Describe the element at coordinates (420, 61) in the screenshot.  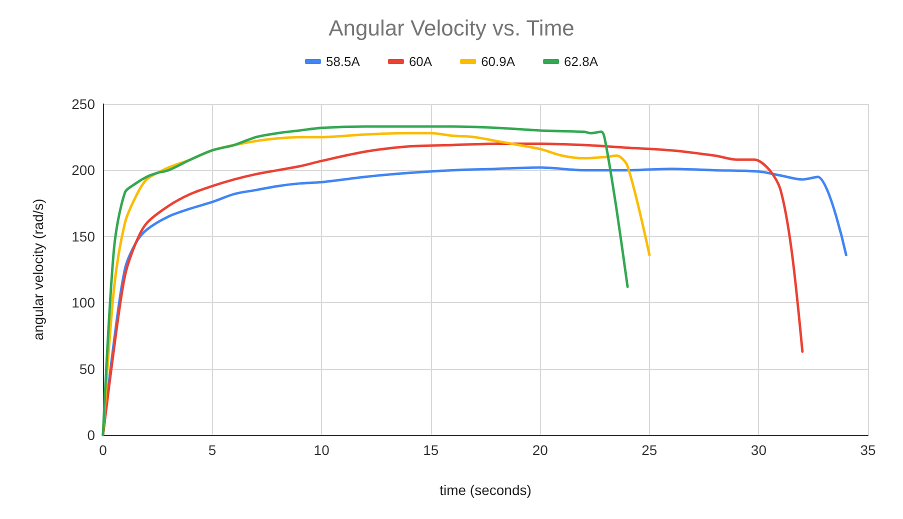
I see `legend-label: 60A` at that location.